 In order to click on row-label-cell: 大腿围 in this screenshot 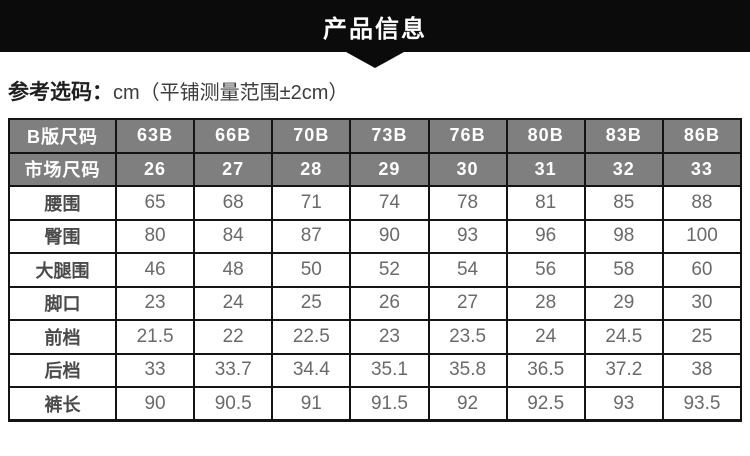, I will do `click(62, 270)`.